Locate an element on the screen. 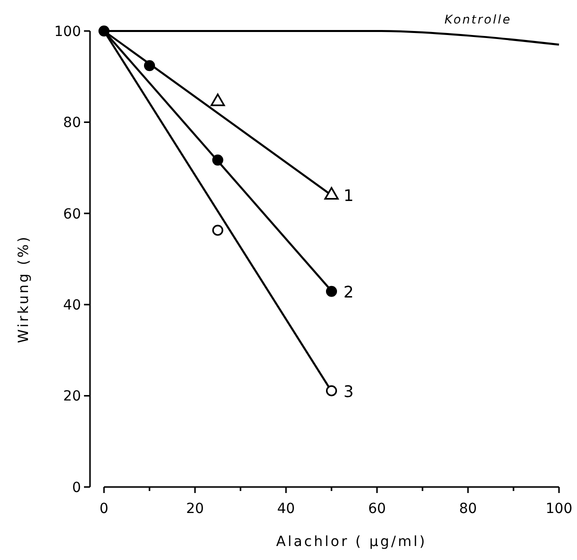  y-tick-label: 0 is located at coordinates (76, 488).